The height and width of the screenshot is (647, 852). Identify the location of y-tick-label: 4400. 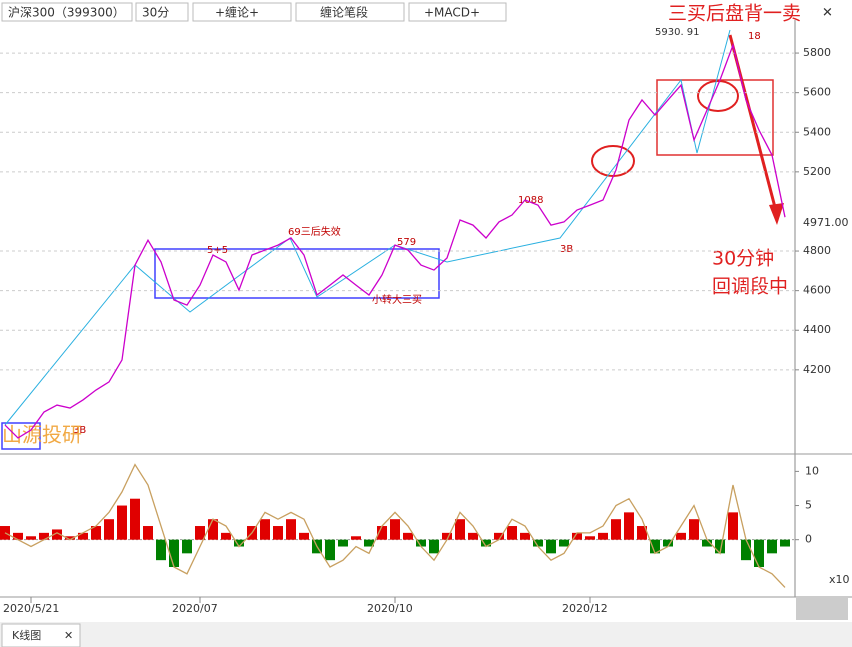
(817, 329).